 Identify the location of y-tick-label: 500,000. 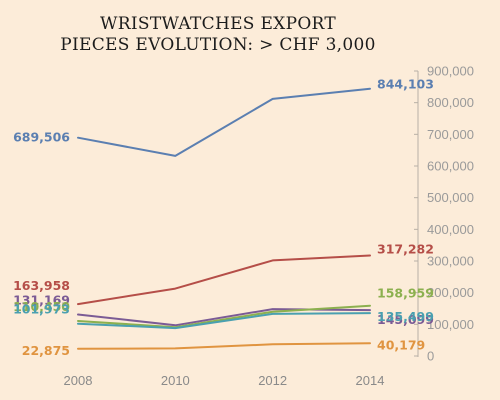
(450, 197).